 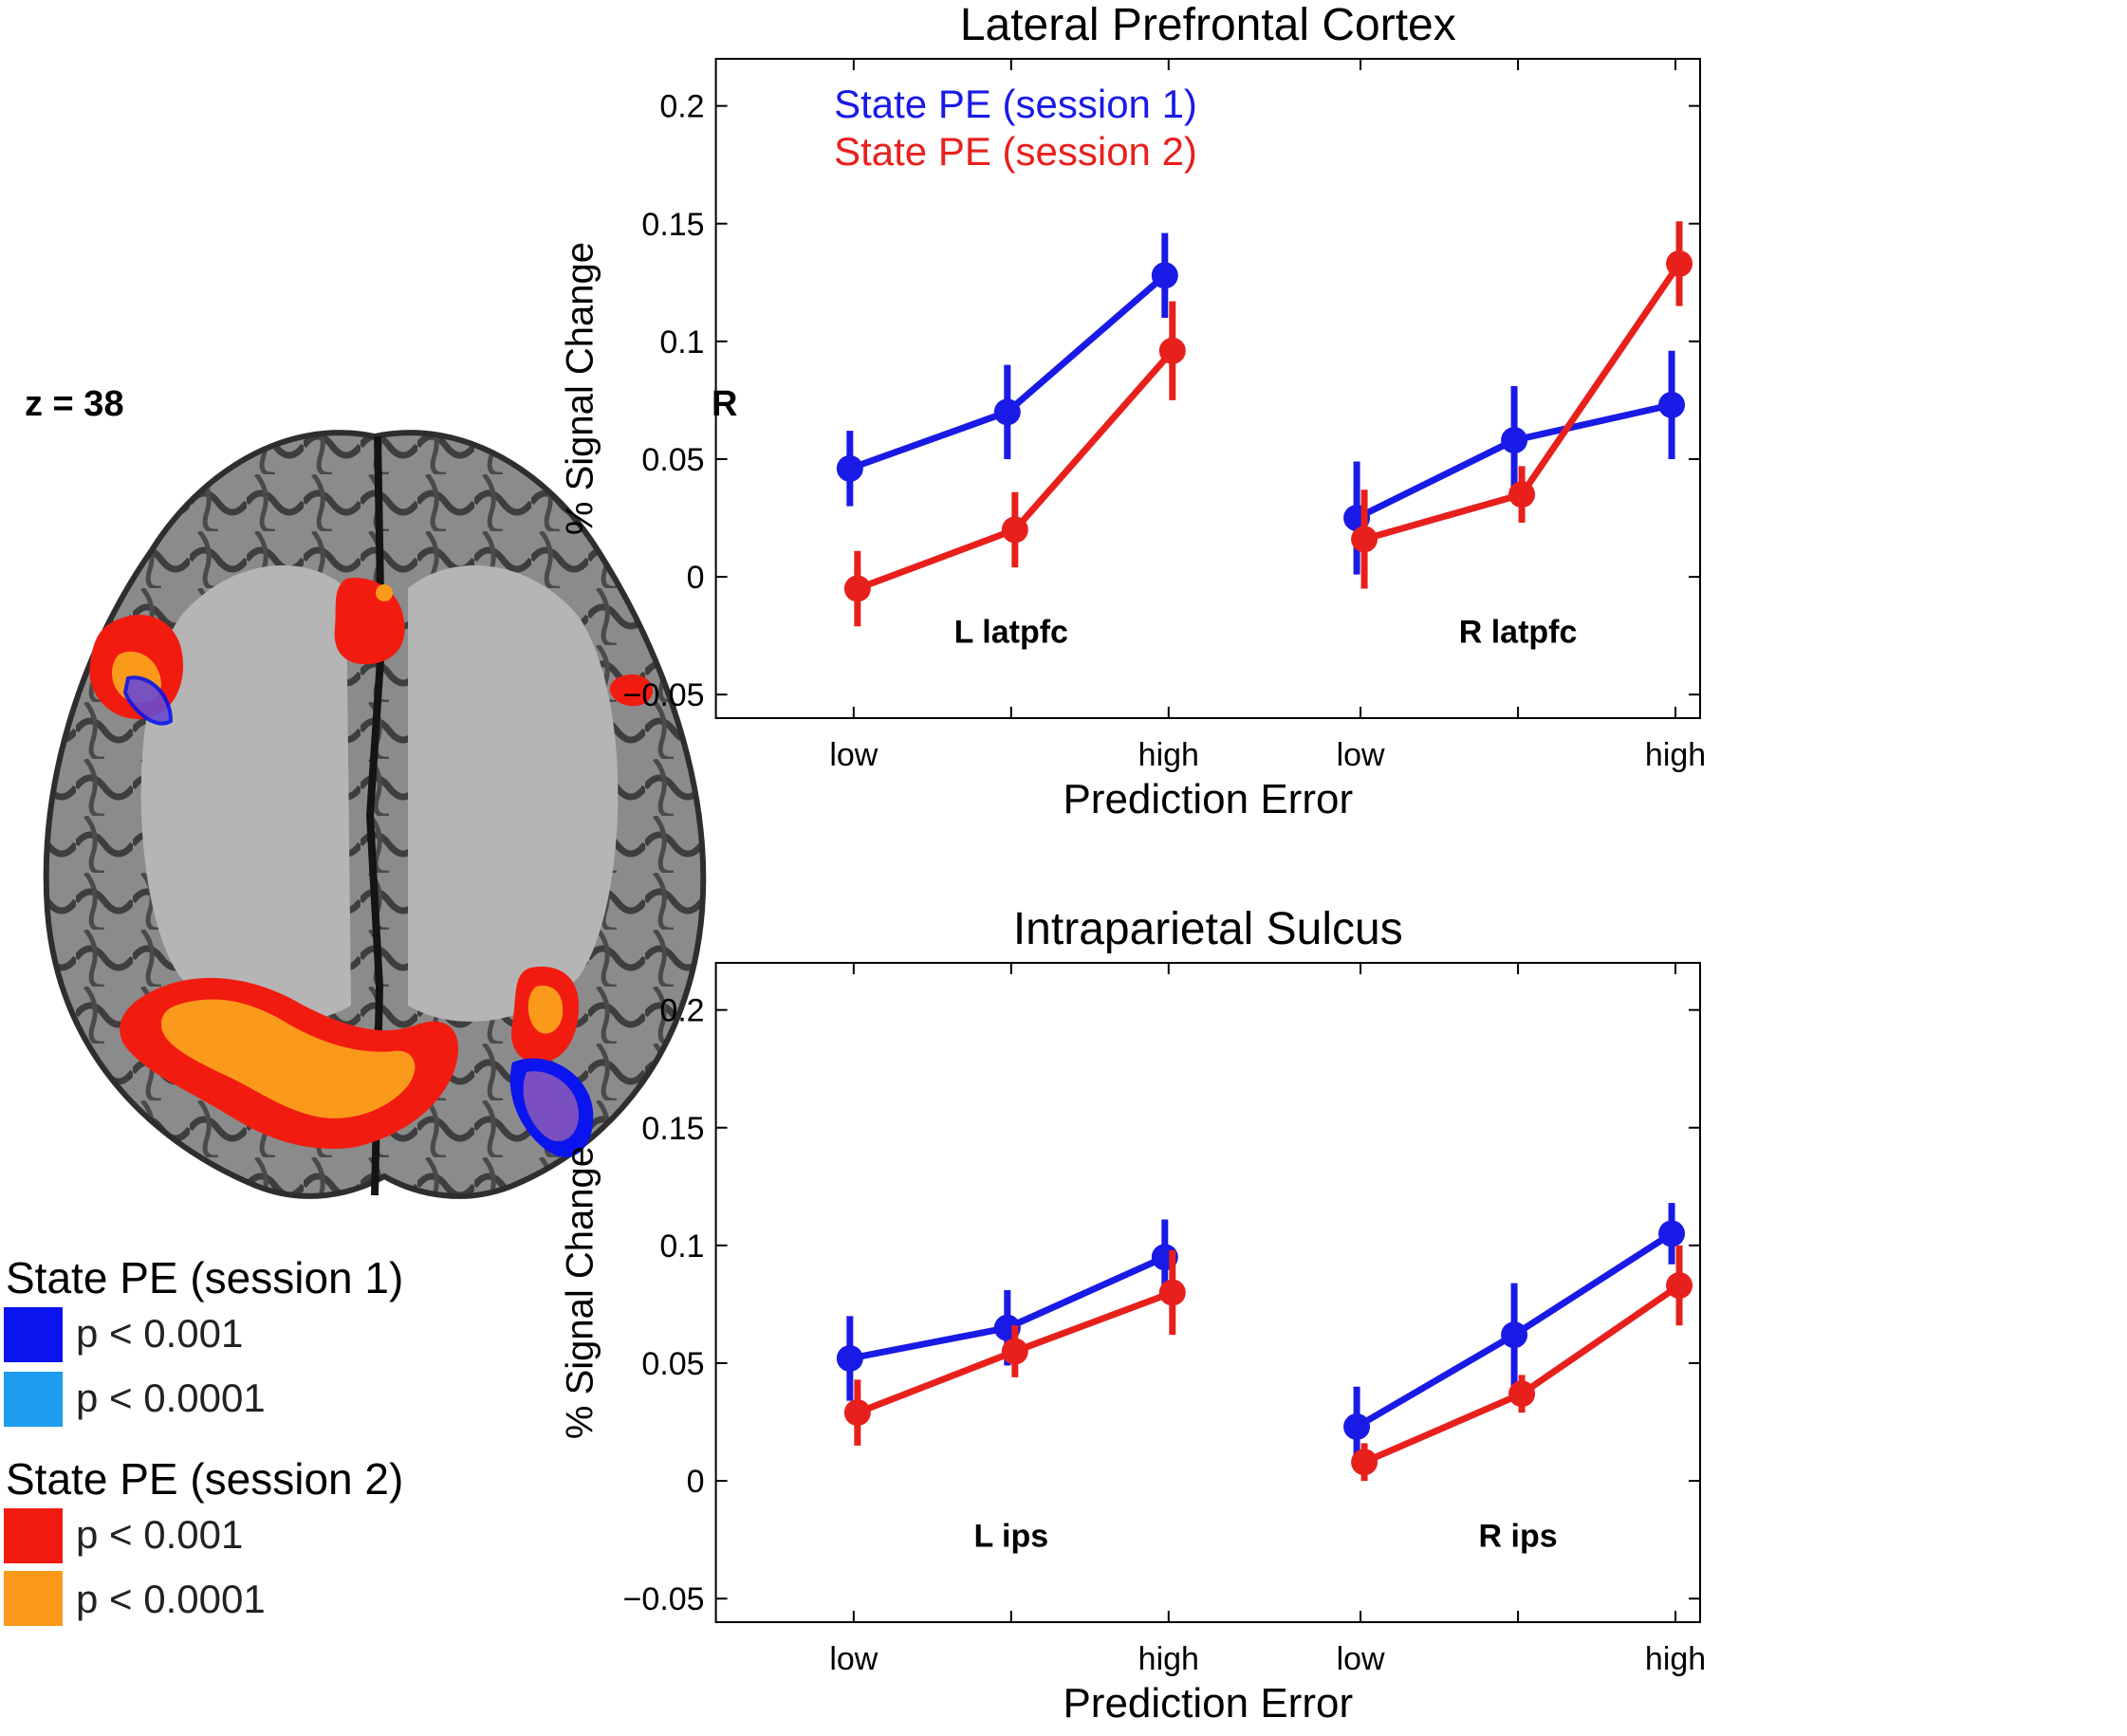 What do you see at coordinates (171, 1398) in the screenshot?
I see `legend-label-s1-p0001: p < 0.0001` at bounding box center [171, 1398].